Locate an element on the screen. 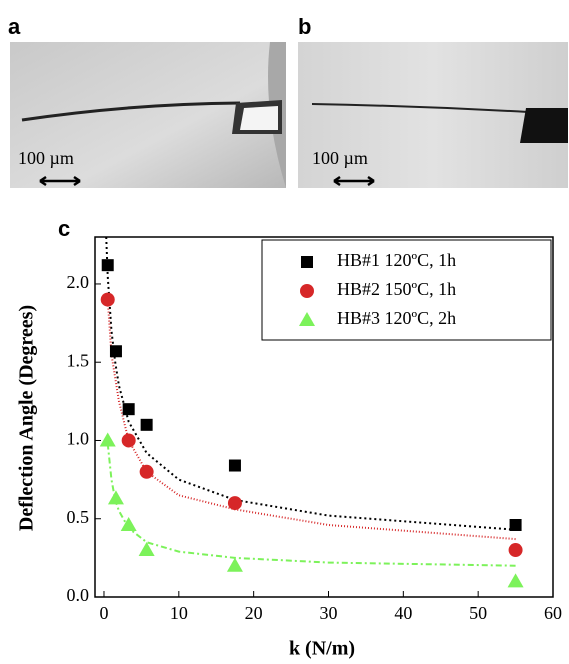 This screenshot has height=664, width=569. panel-label: b is located at coordinates (304, 26).